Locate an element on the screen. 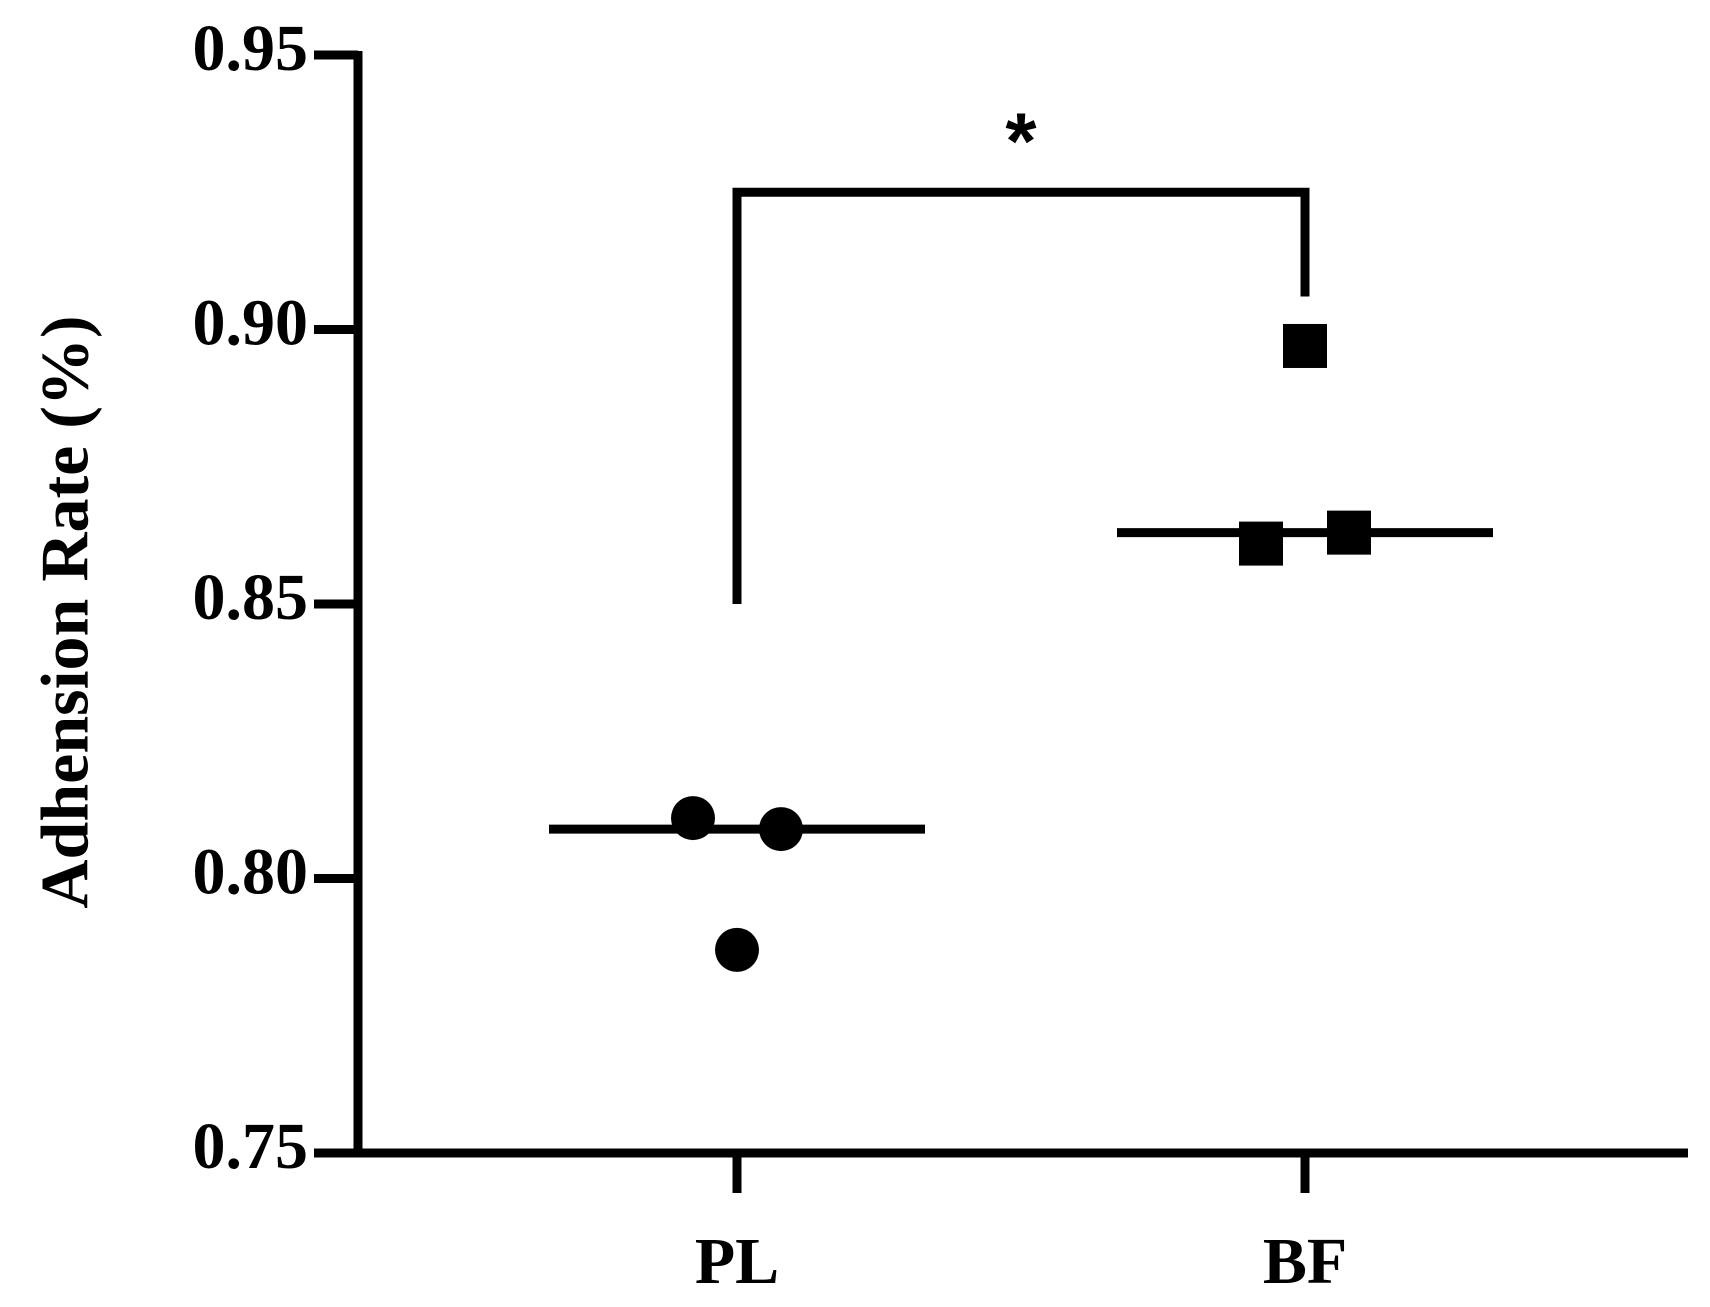  significance-bracket is located at coordinates (1021, 395).